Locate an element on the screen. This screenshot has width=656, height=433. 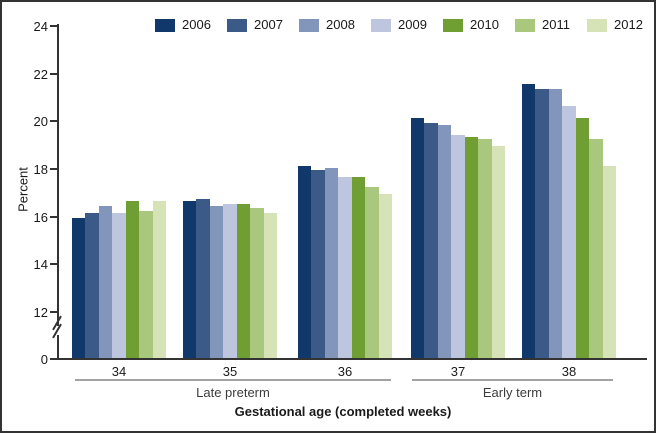
category-label: 34 is located at coordinates (119, 371).